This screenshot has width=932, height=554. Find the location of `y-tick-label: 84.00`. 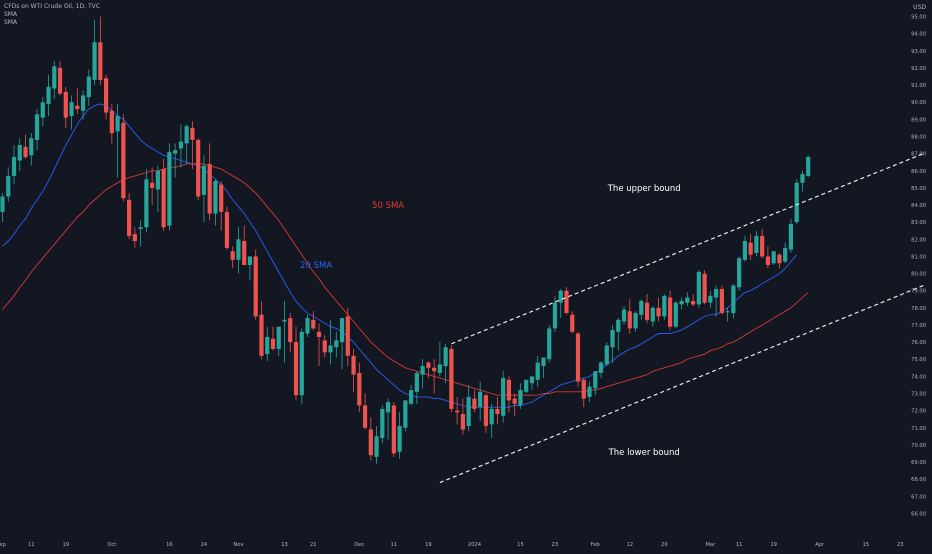

y-tick-label: 84.00 is located at coordinates (918, 206).